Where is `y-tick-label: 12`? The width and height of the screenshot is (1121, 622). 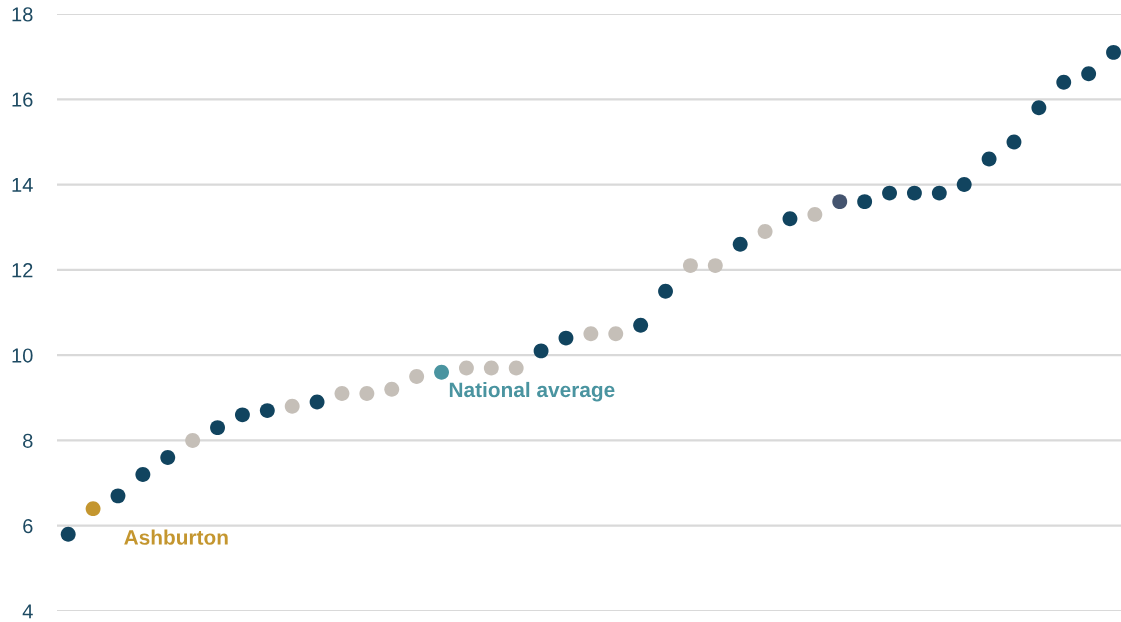
y-tick-label: 12 is located at coordinates (22, 270).